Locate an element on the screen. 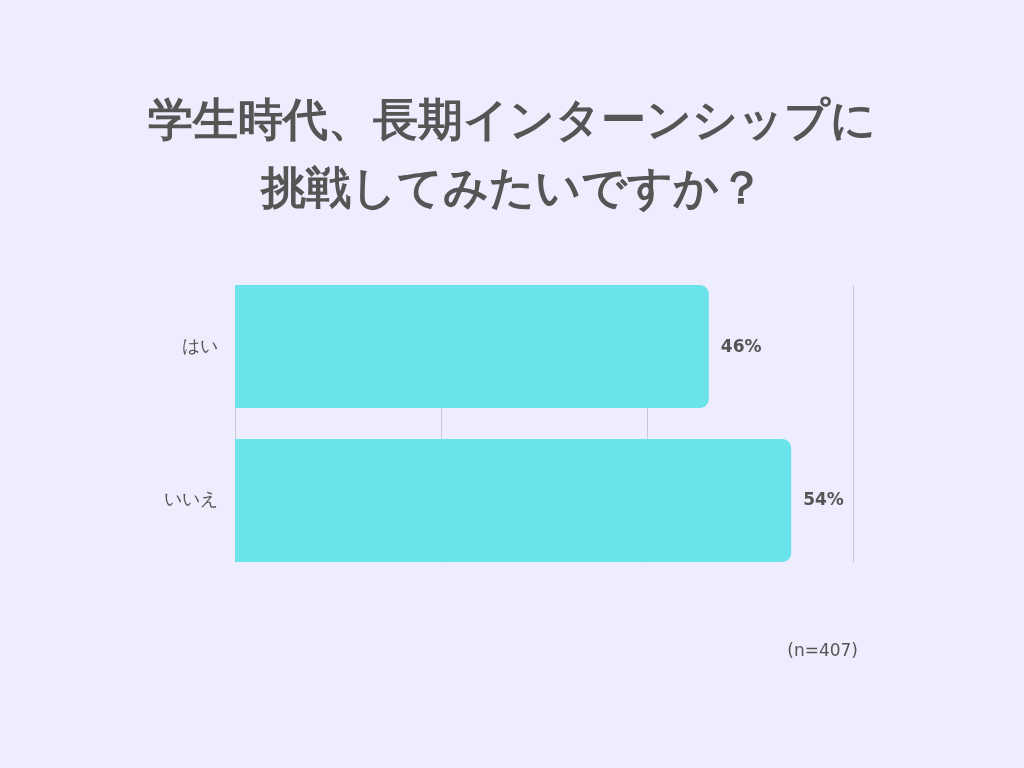  data-label: 46% is located at coordinates (741, 345).